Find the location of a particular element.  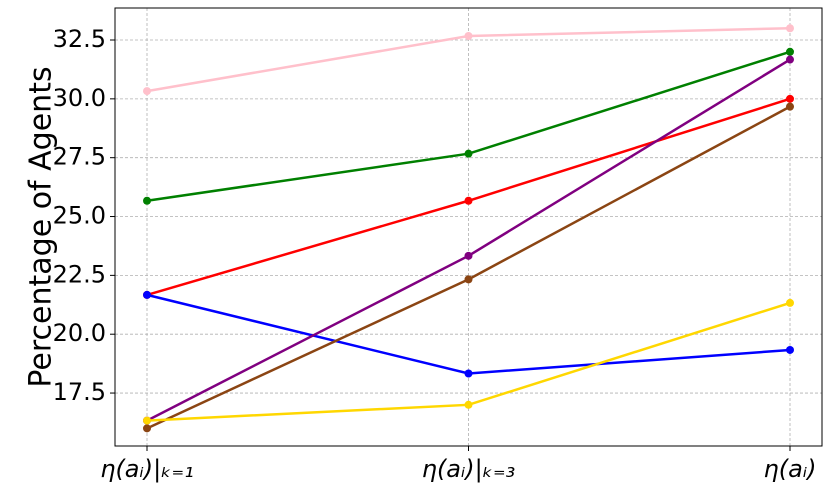

y-tick-label: 30.0 is located at coordinates (79, 98).